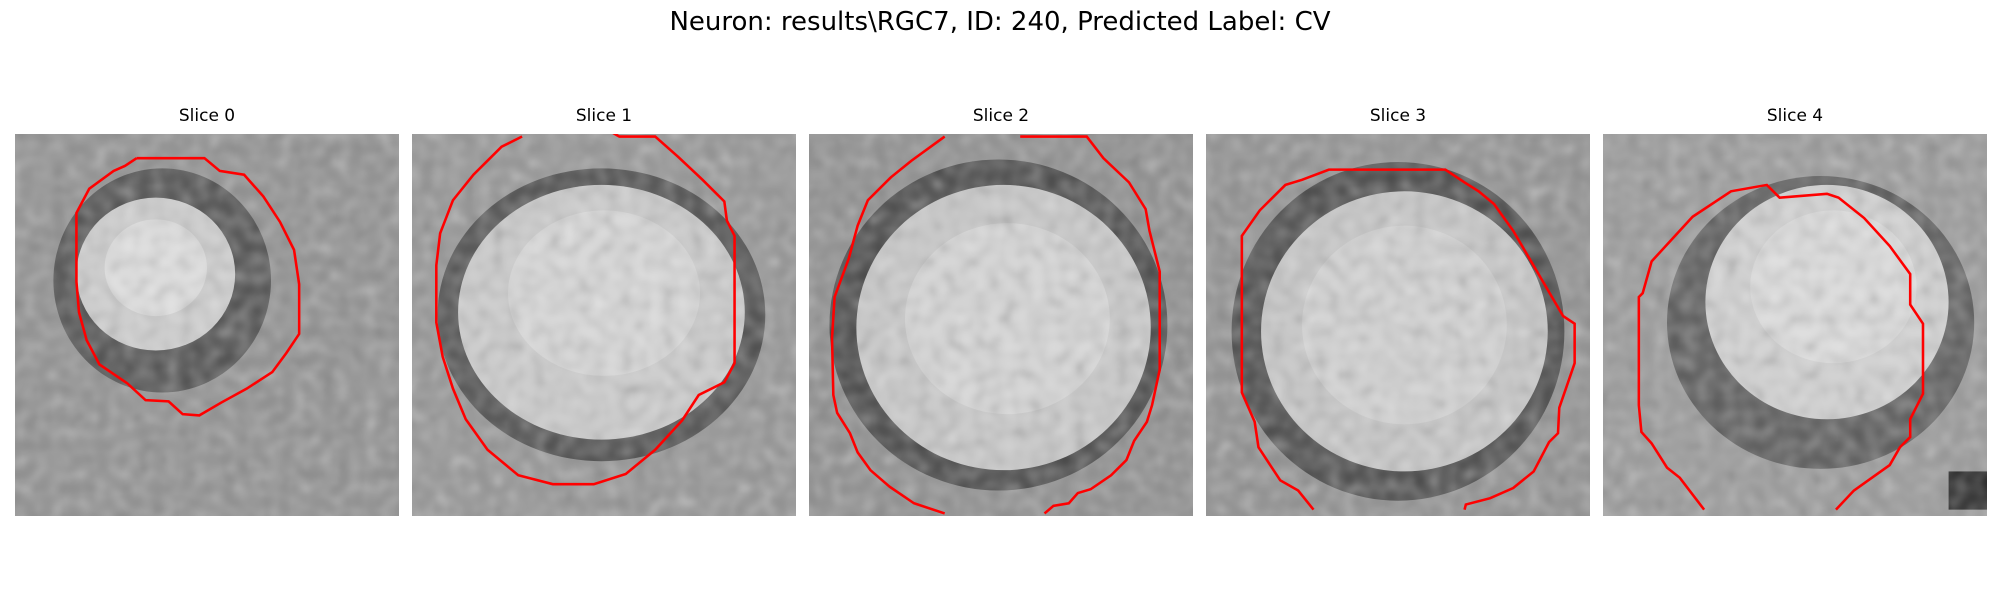 This screenshot has width=2000, height=600. I want to click on slice-panel-0: Slice 0, so click(207, 311).